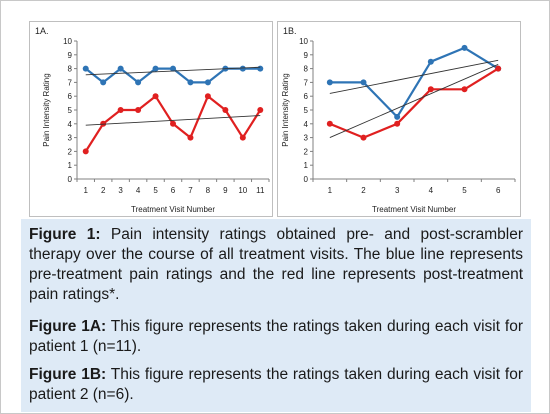 This screenshot has height=414, width=550. What do you see at coordinates (290, 31) in the screenshot?
I see `chart-1b-panel-label: 1B.` at bounding box center [290, 31].